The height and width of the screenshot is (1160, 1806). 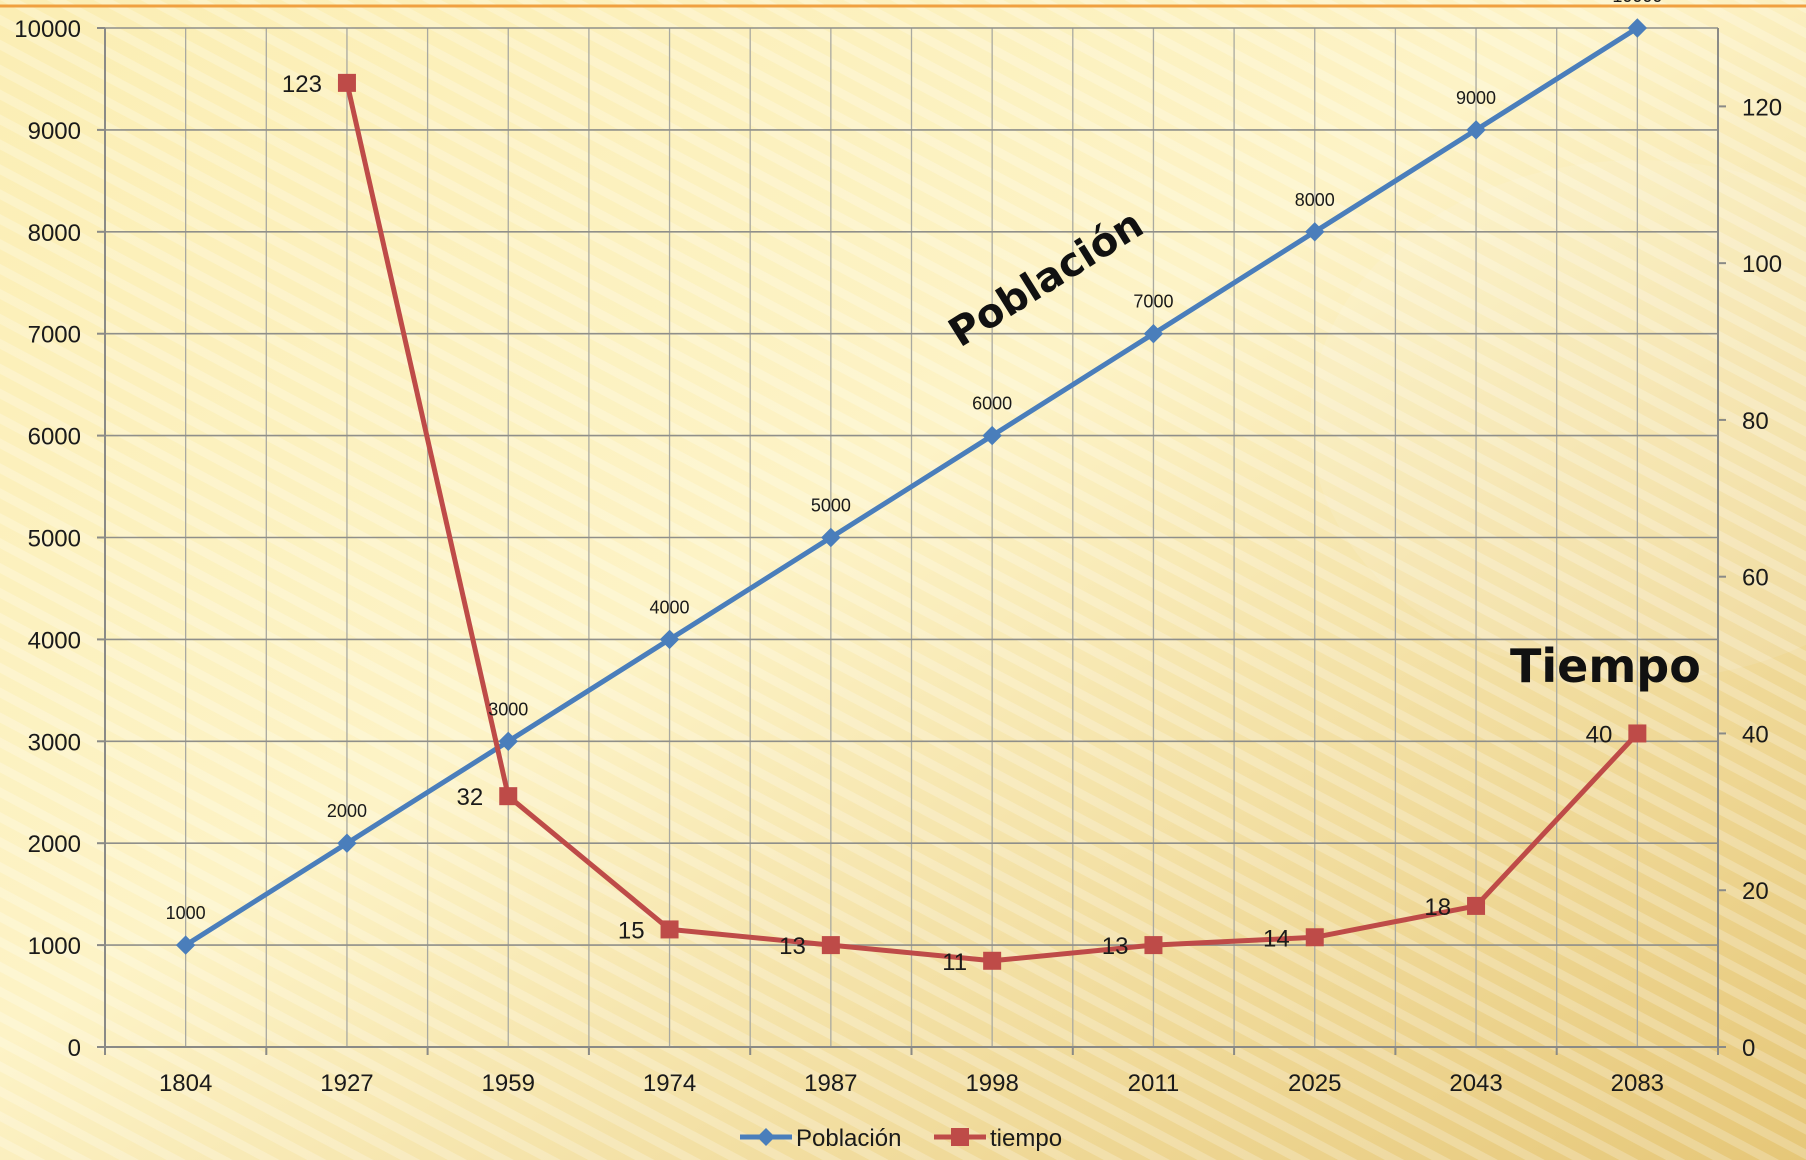 What do you see at coordinates (1599, 734) in the screenshot?
I see `tiempo-data-label: 40` at bounding box center [1599, 734].